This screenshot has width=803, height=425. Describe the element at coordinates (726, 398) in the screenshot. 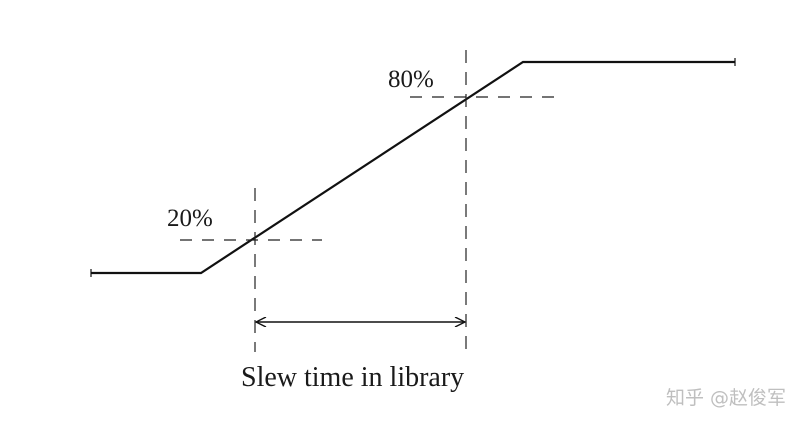

I see `watermark-text: 知乎 @赵俊军` at that location.